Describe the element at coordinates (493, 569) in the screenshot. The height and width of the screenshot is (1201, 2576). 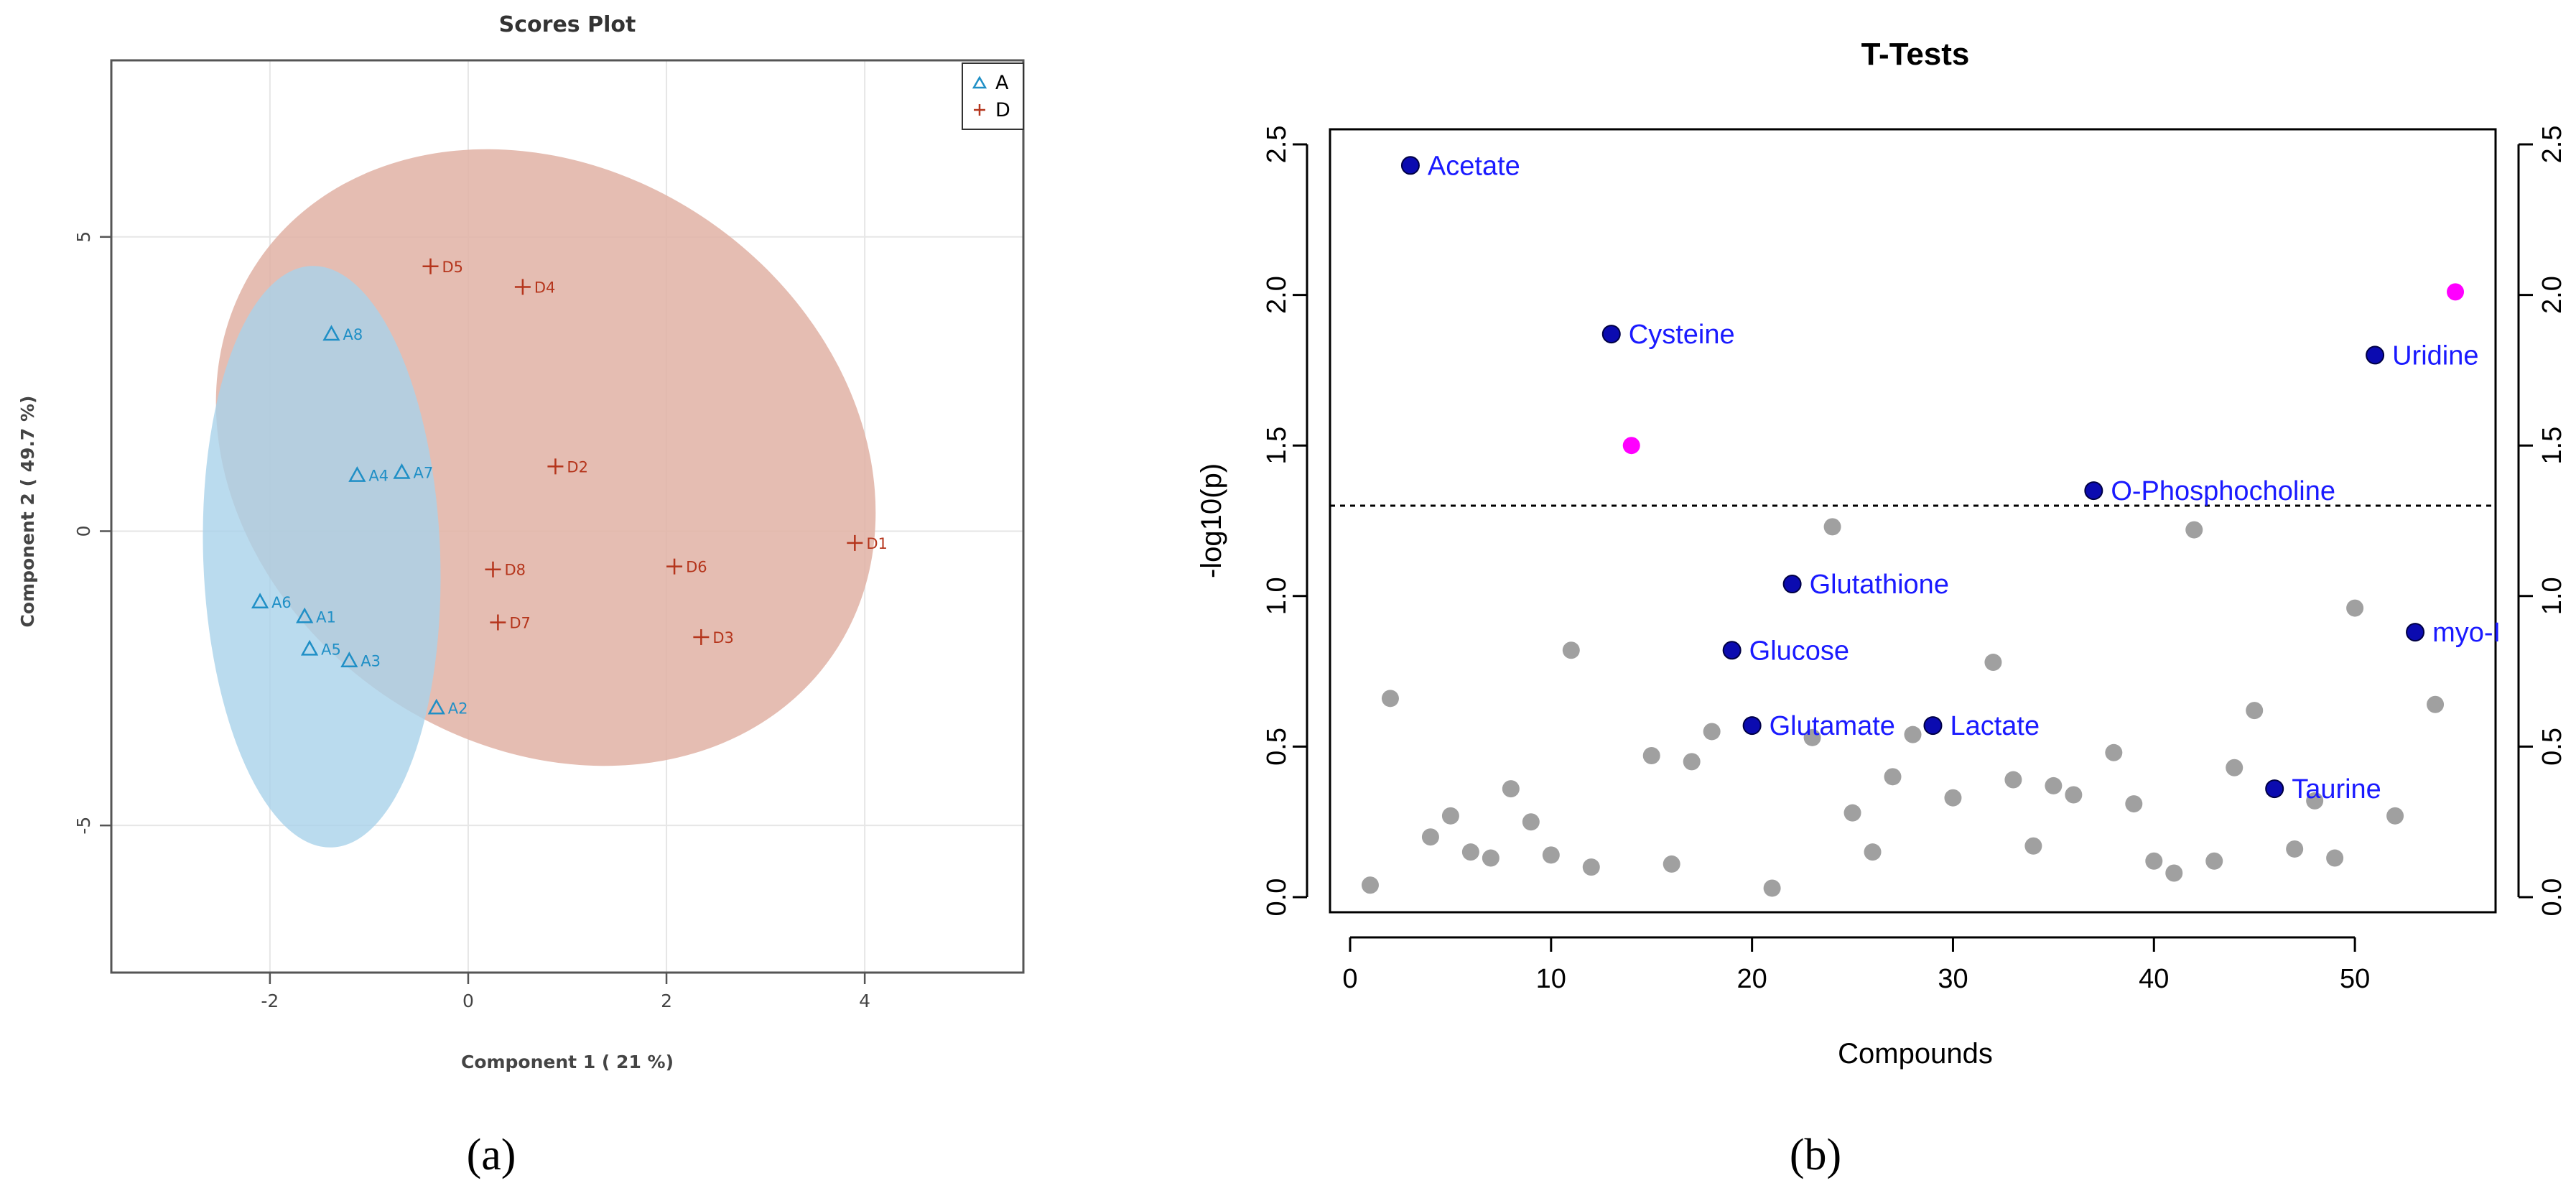
I see `score-point-d8` at that location.